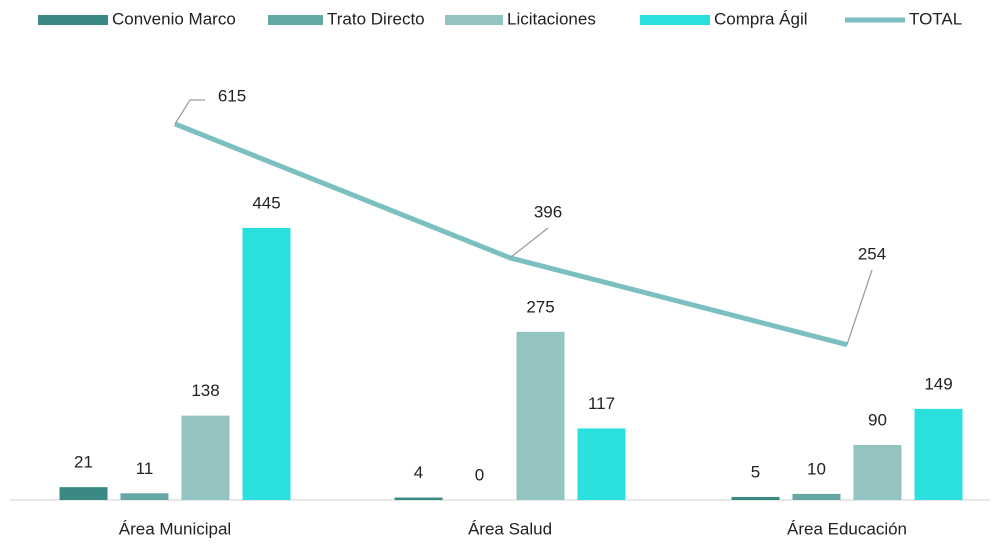  Describe the element at coordinates (872, 253) in the screenshot. I see `data-label: 254` at that location.